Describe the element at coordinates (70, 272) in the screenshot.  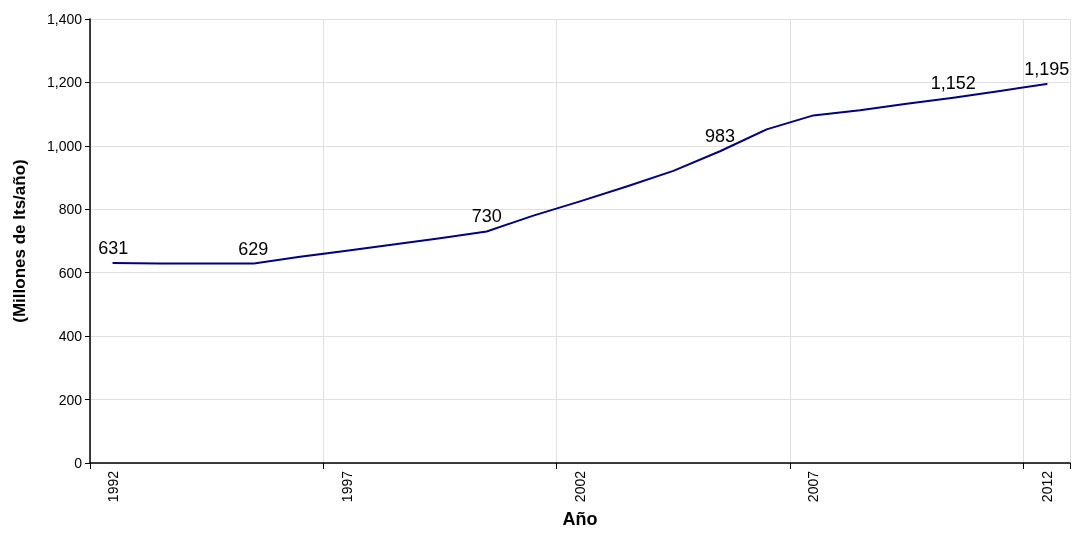
I see `y-tick-label: 600` at that location.